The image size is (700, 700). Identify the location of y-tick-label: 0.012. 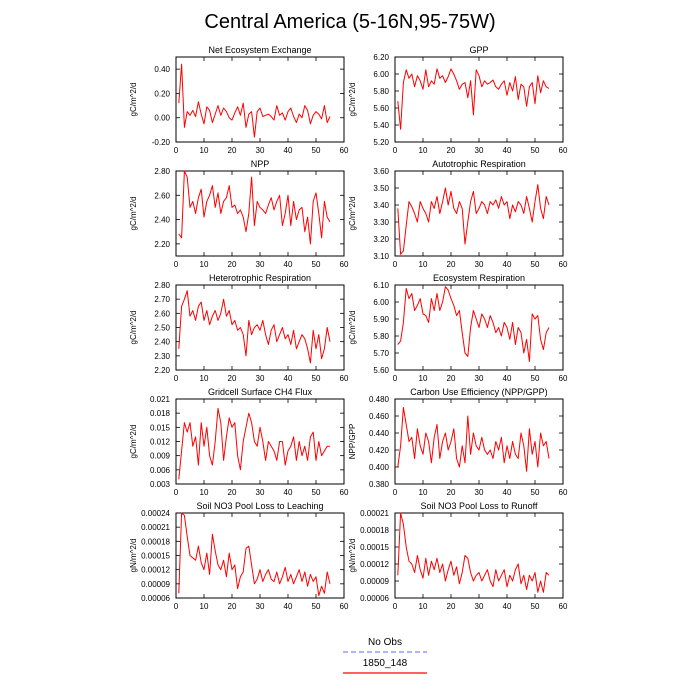
(160, 442).